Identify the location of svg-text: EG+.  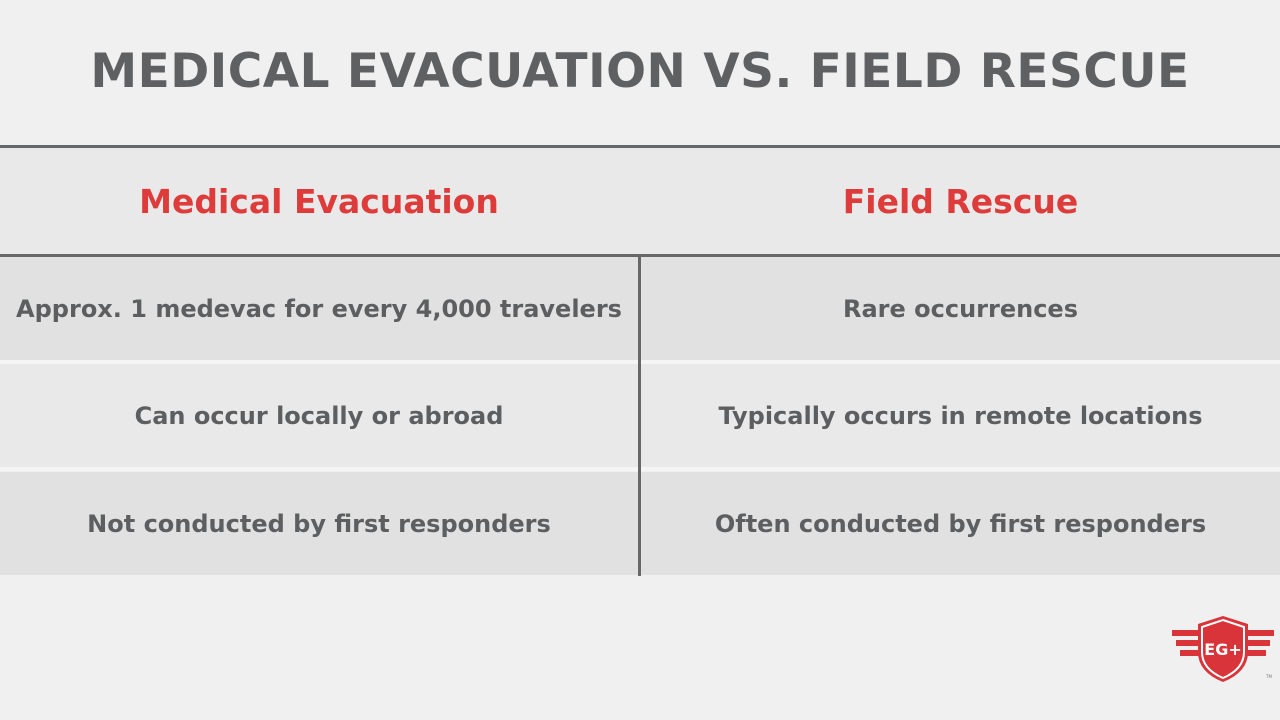
(1222, 649).